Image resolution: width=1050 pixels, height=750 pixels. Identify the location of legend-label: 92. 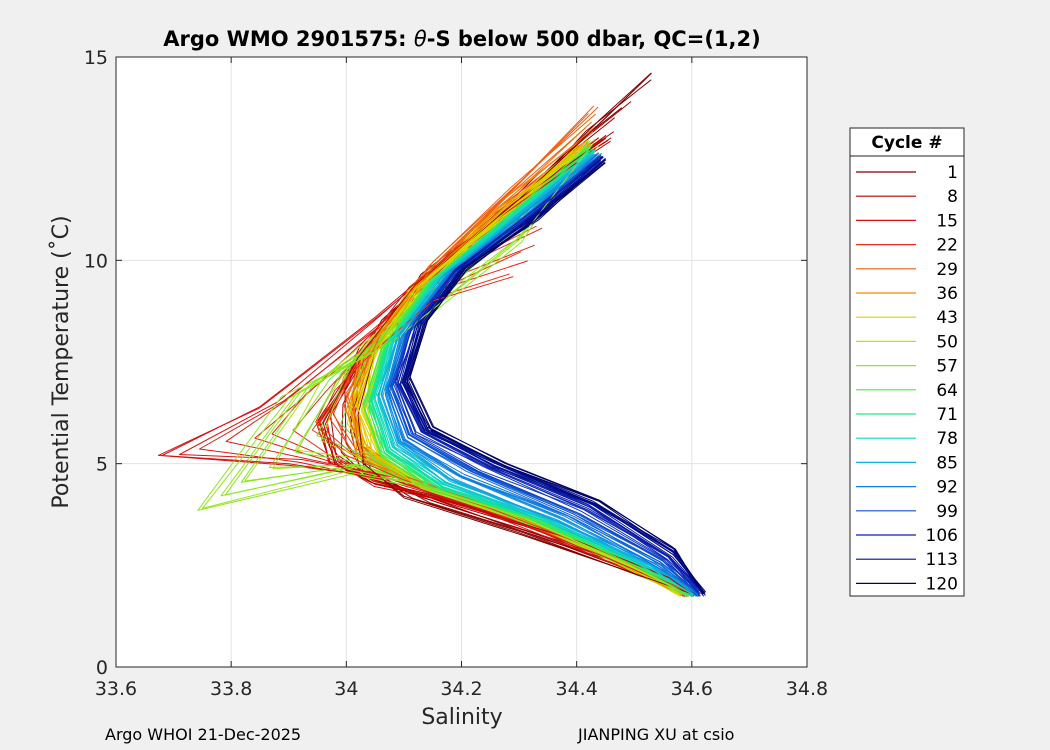
(947, 488).